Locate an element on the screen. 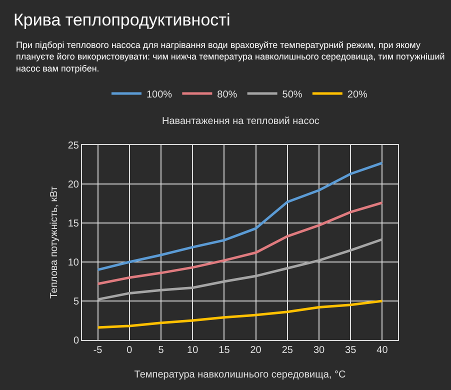 Image resolution: width=451 pixels, height=390 pixels. y-tick-label: 25 is located at coordinates (74, 146).